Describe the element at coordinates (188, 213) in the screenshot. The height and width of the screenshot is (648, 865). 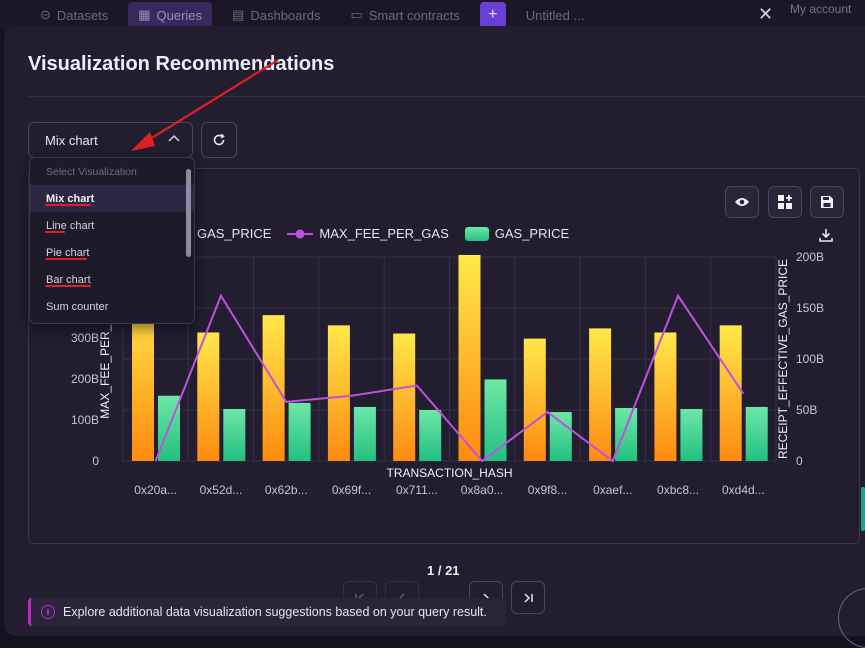
I see `dropdown-scrollbar` at that location.